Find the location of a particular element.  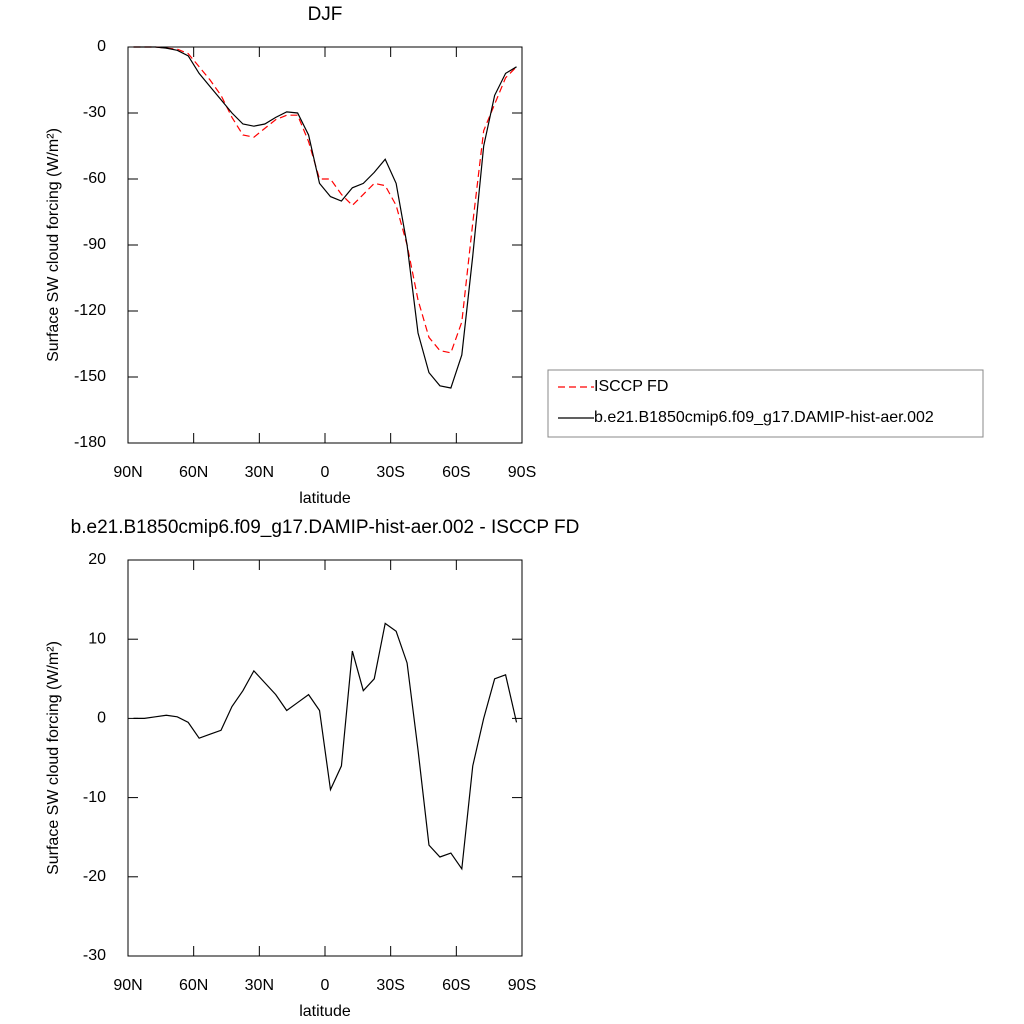

chart-title: DJF is located at coordinates (325, 14).